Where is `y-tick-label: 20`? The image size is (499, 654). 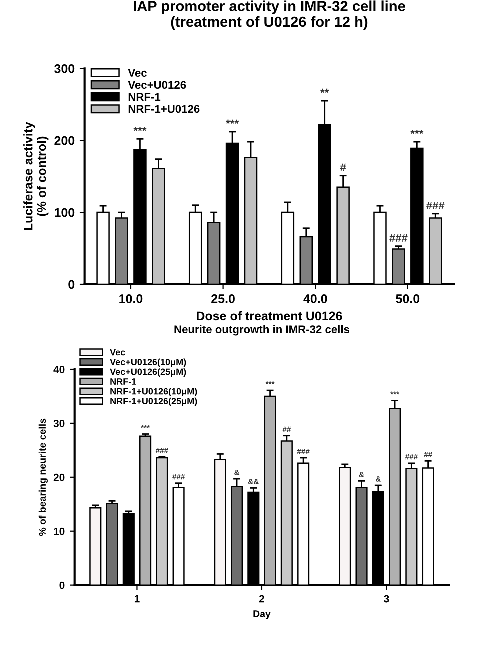
y-tick-label: 20 is located at coordinates (59, 478).